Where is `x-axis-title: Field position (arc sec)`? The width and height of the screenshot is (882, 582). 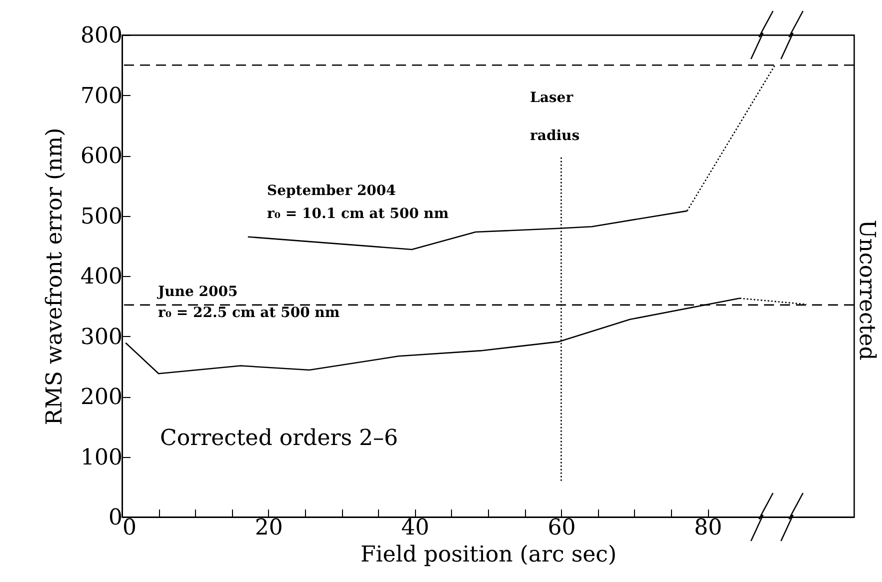
x-axis-title: Field position (arc sec) is located at coordinates (488, 555).